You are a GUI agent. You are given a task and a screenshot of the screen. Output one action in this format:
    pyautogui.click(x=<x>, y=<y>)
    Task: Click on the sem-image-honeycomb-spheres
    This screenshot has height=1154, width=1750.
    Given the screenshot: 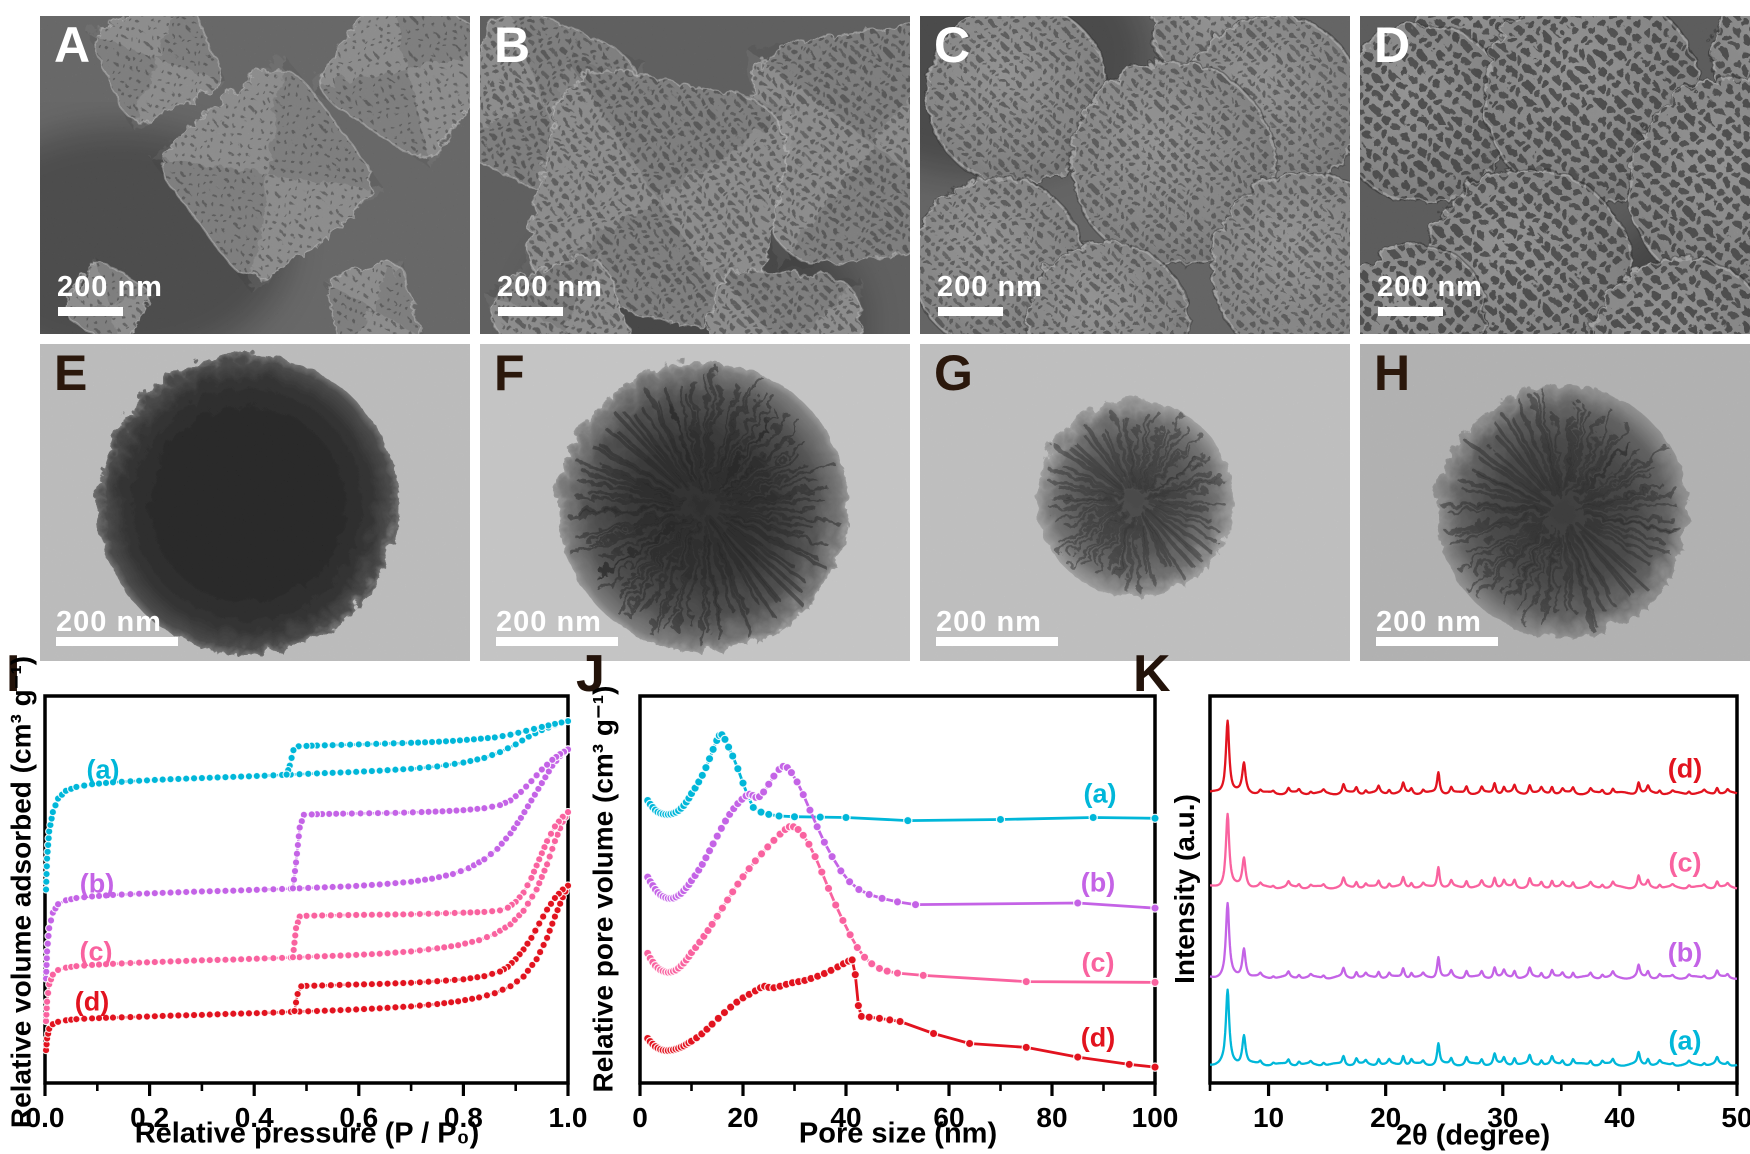 What is the action you would take?
    pyautogui.click(x=1555, y=175)
    